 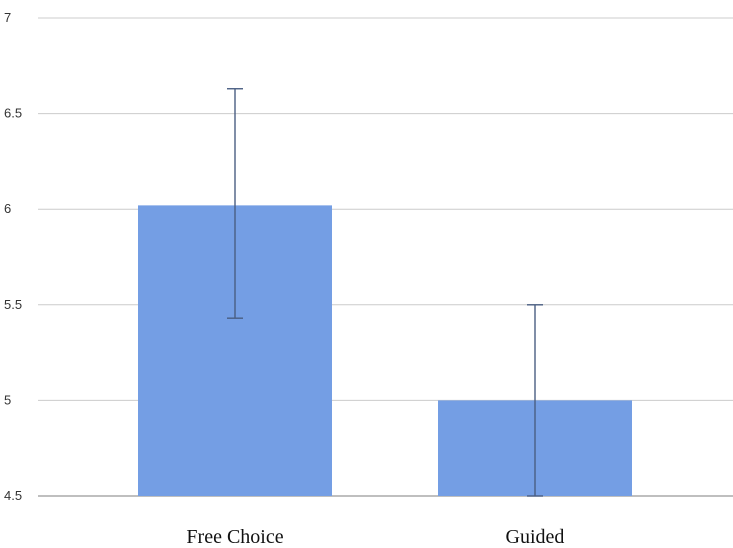 I want to click on y-tick-label: 5.5, so click(x=13, y=304).